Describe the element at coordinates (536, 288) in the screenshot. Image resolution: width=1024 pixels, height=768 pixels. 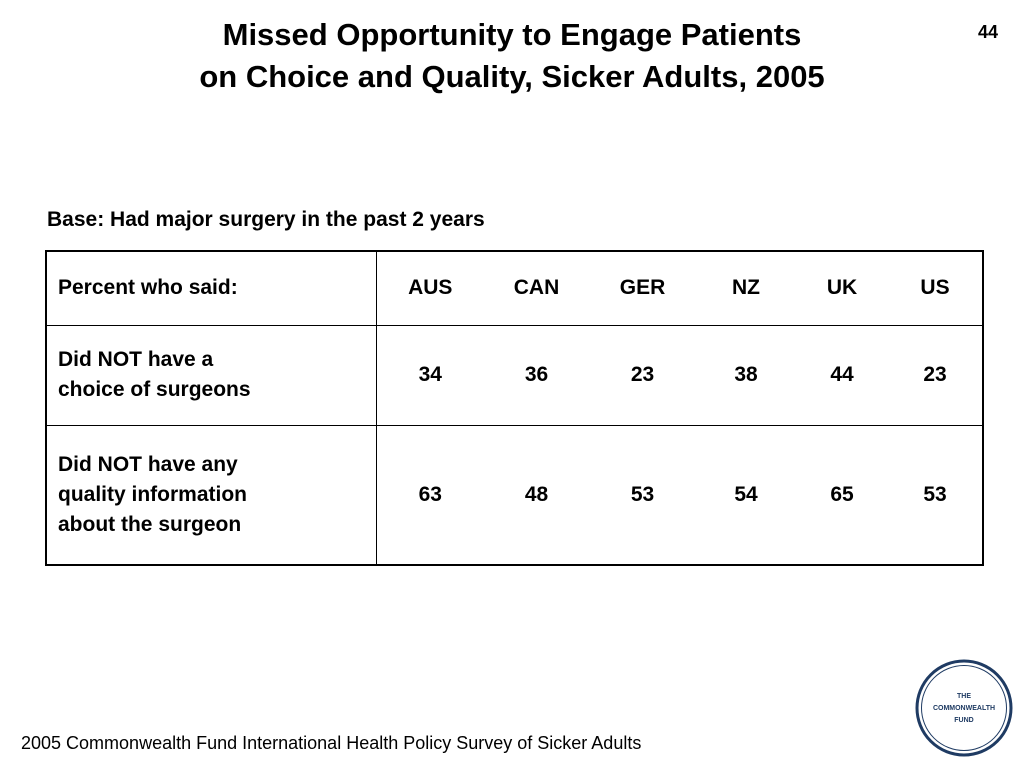
I see `column-header: CAN` at that location.